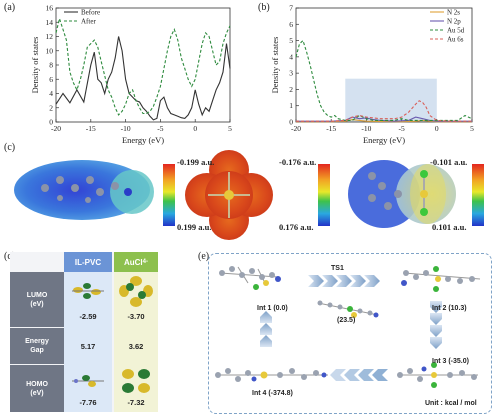 This screenshot has height=418, width=496. I want to click on panel-label-b: (b), so click(264, 7).